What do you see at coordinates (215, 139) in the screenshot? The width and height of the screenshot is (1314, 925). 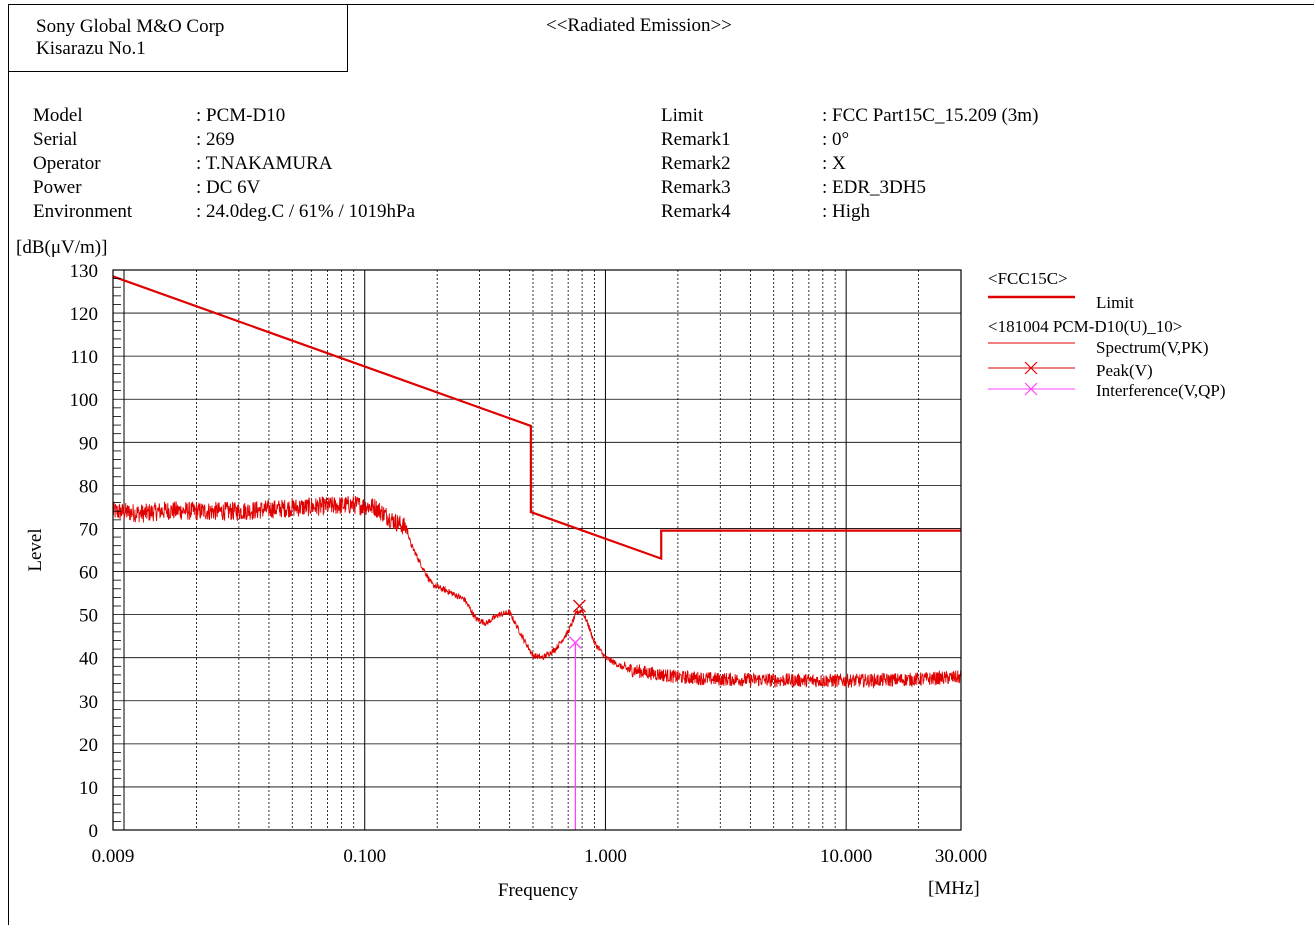 I see `info-value: : 269` at bounding box center [215, 139].